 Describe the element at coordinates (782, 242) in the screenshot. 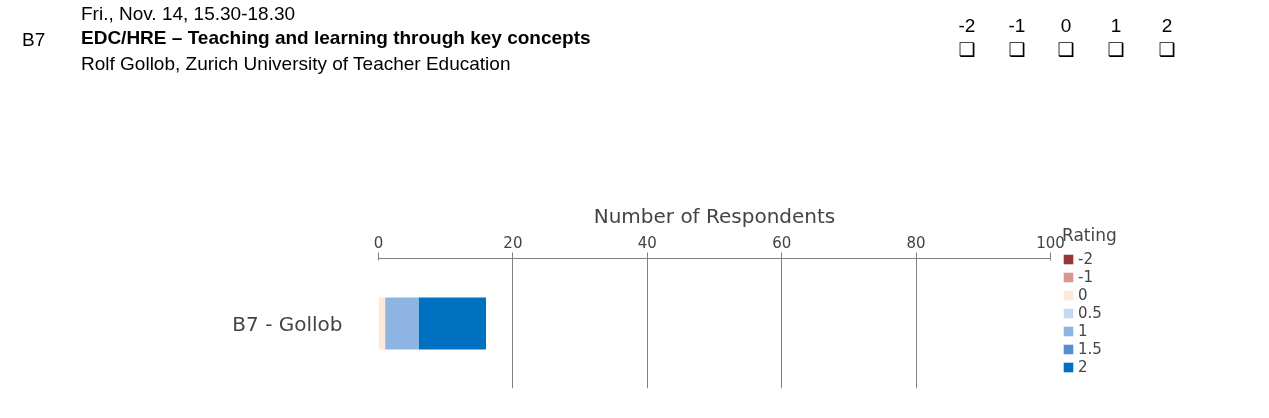

I see `x-tick-label: 60` at that location.